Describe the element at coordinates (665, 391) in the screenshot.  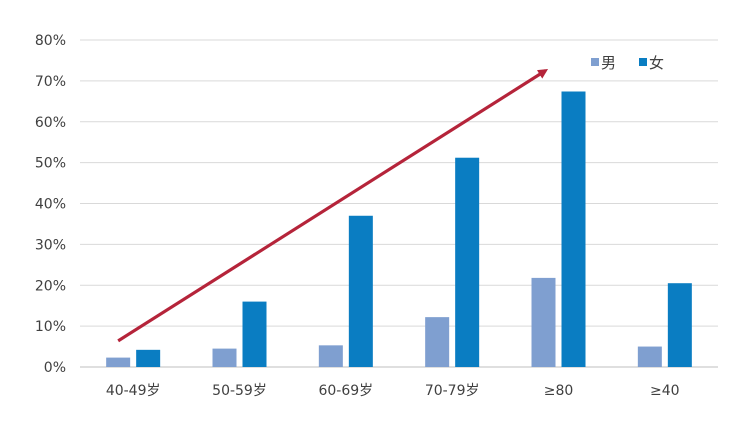
I see `x-tick-label: ≥40` at that location.